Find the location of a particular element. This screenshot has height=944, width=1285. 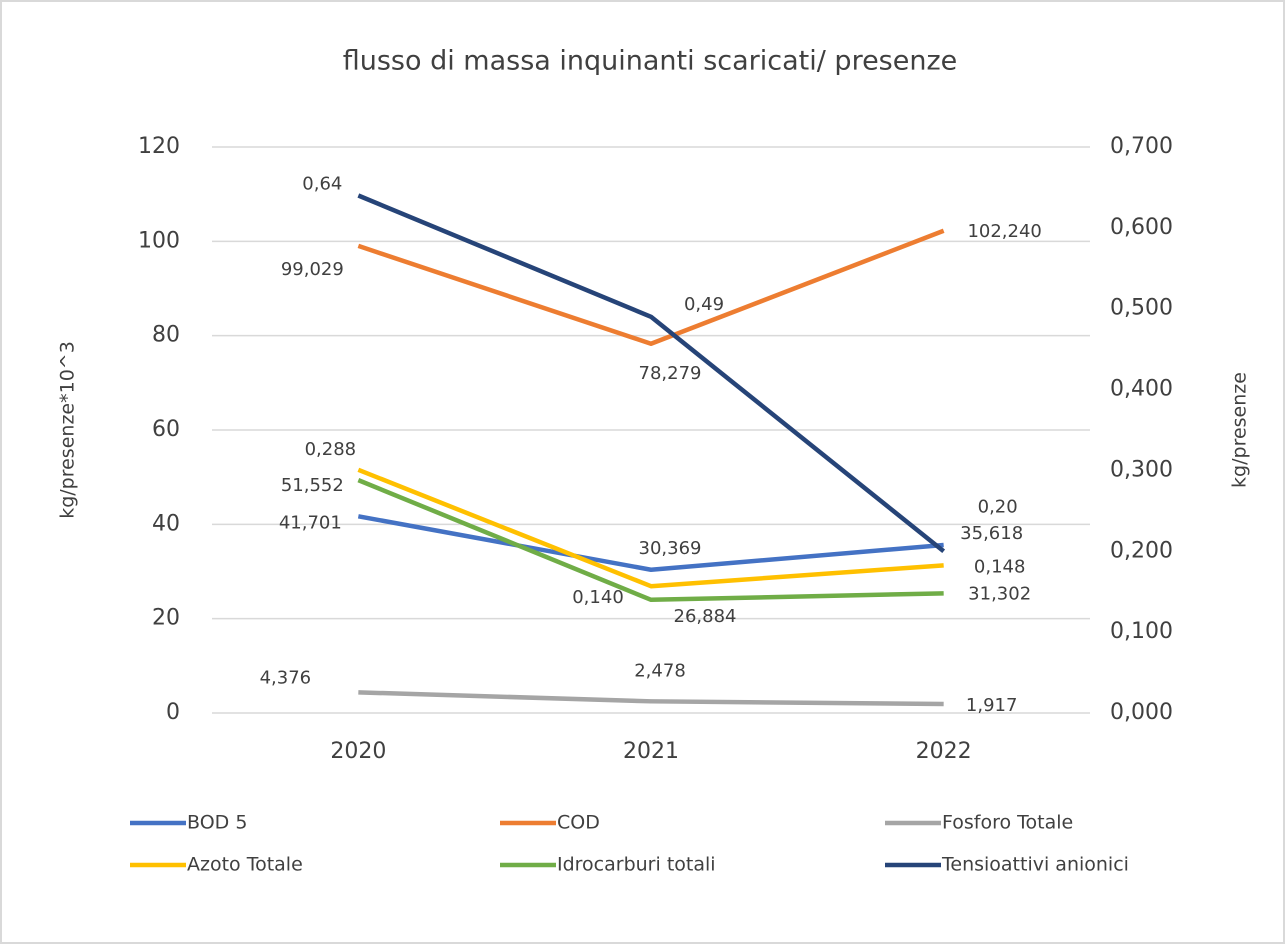

data-label: 35,618 is located at coordinates (991, 533).